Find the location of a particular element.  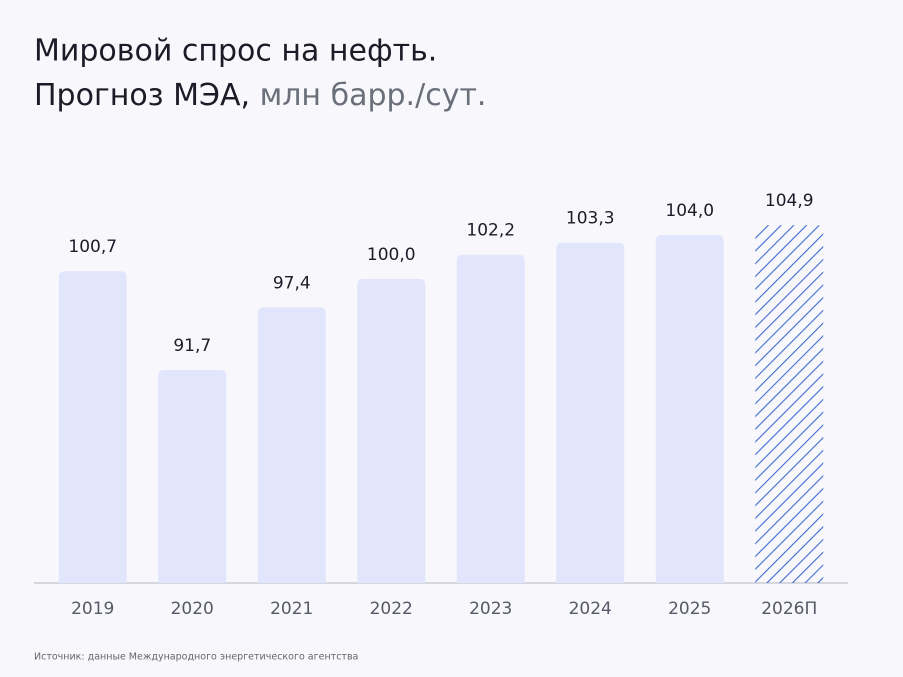

chart-title: Прогноз МЭА, is located at coordinates (142, 95).